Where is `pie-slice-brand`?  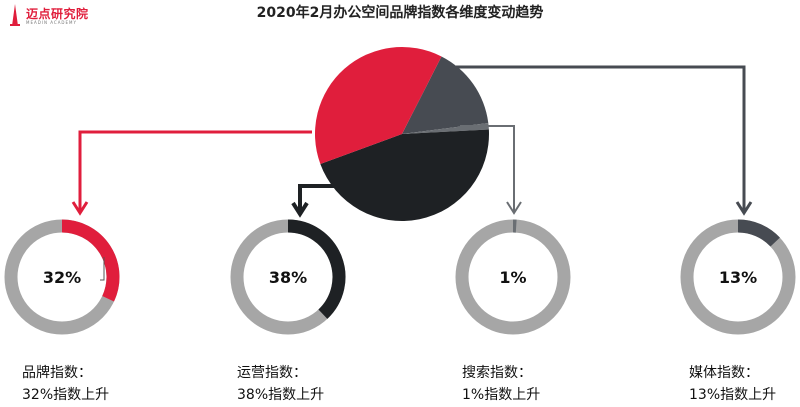
pie-slice-brand is located at coordinates (378, 105).